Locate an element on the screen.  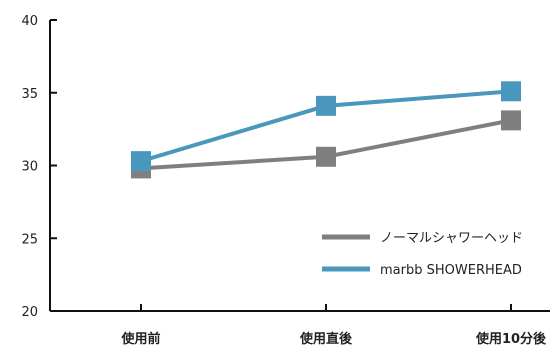
x-tick-labels: 使用前 使用直後 使用10分後 is located at coordinates (333, 339).